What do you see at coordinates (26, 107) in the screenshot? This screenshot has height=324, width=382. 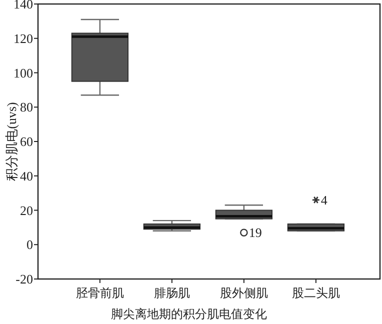 I see `y-tick-label: 80` at bounding box center [26, 107].